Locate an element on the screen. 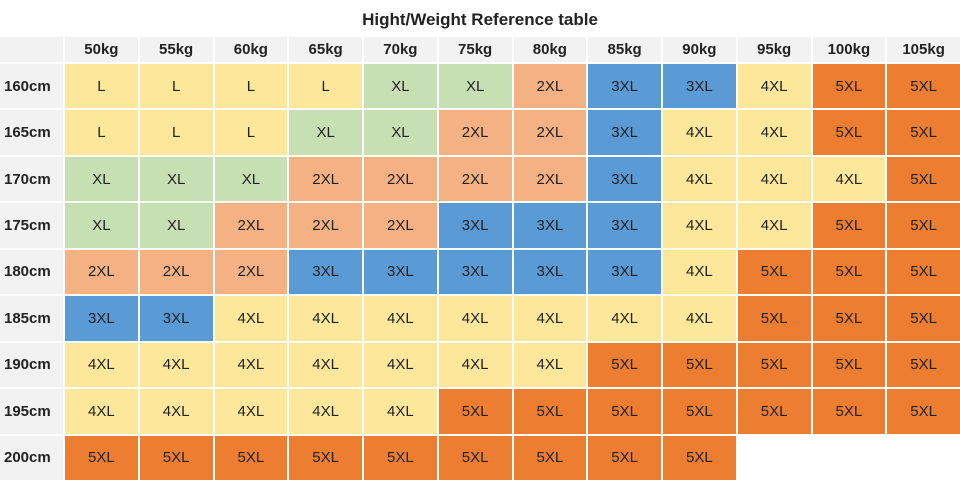  column-header: 75kg is located at coordinates (475, 49).